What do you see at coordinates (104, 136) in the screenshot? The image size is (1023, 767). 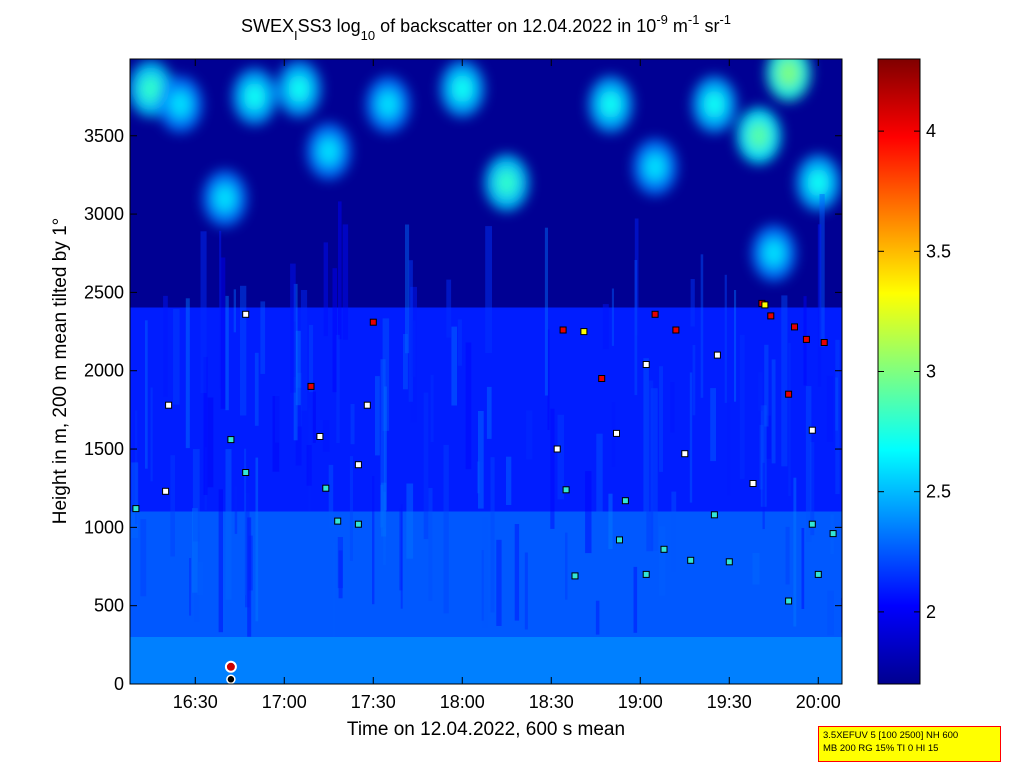 I see `y-tick-label: 3500` at bounding box center [104, 136].